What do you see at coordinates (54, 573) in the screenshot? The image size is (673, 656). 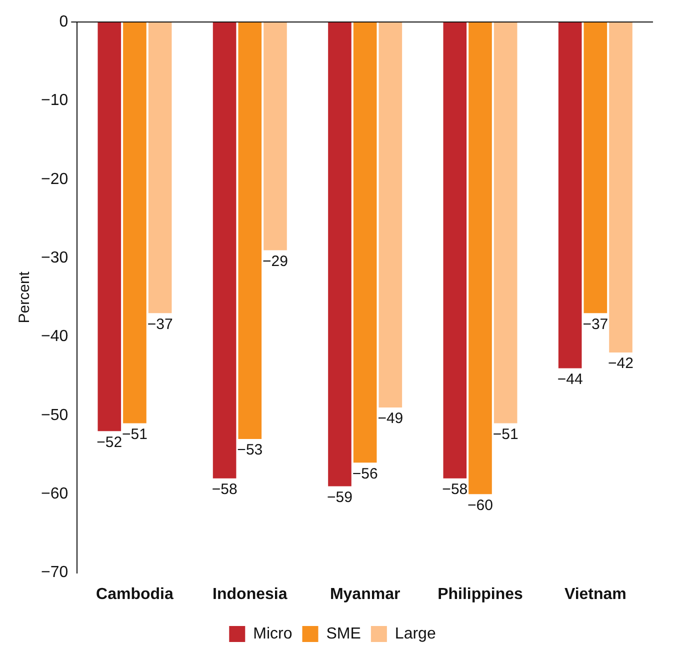 I see `y-tick-label: −70` at bounding box center [54, 573].